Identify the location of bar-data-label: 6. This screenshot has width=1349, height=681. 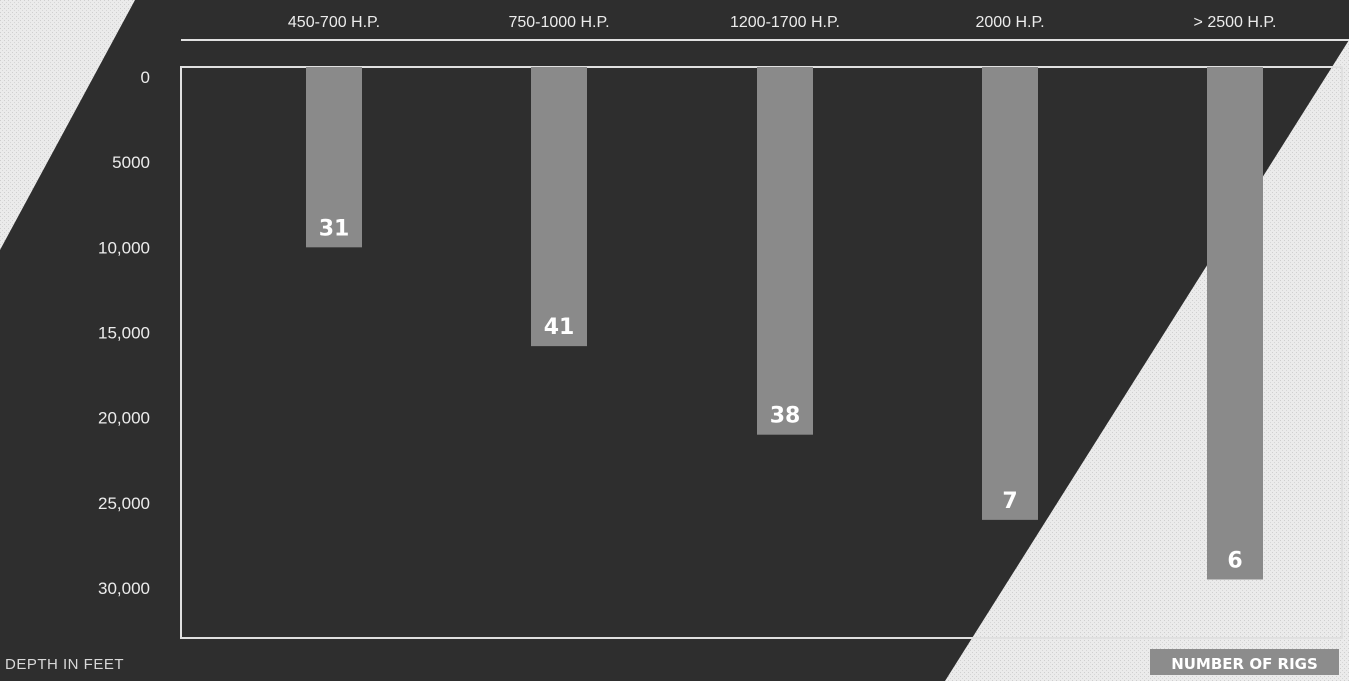
(1234, 560).